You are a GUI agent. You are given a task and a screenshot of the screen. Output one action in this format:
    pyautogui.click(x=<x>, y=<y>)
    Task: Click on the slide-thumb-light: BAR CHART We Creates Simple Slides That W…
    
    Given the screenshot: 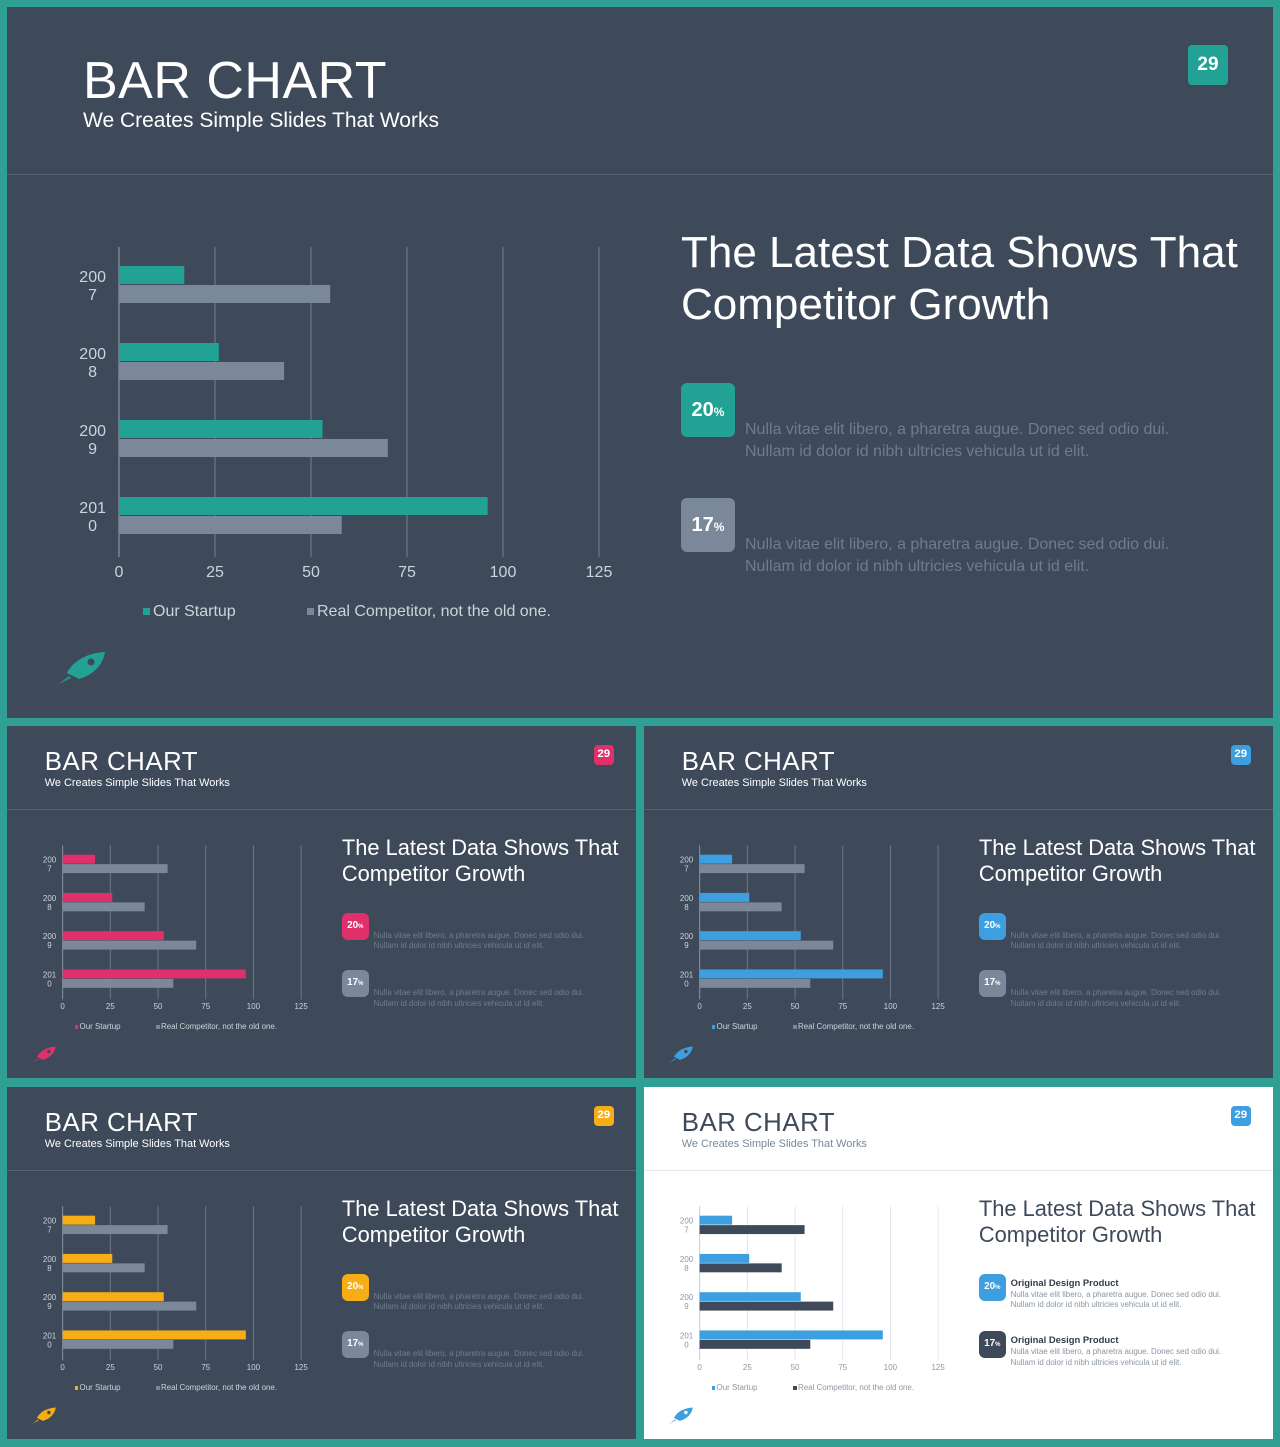 What is the action you would take?
    pyautogui.click(x=958, y=1263)
    